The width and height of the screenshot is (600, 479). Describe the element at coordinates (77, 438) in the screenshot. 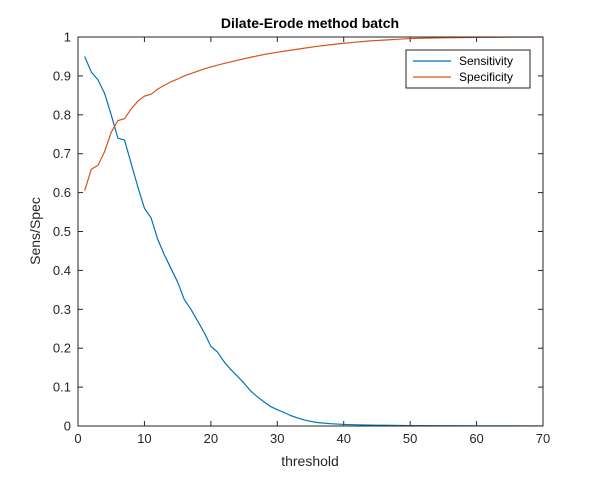

I see `x-tick-label: 0` at that location.